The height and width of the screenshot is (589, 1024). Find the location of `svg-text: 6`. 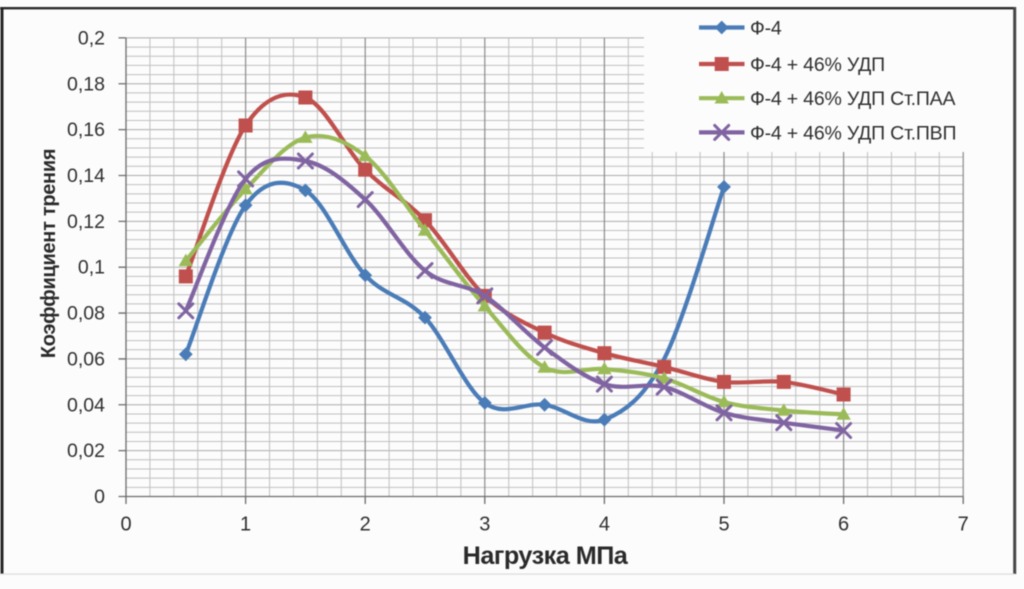

svg-text: 6 is located at coordinates (843, 525).